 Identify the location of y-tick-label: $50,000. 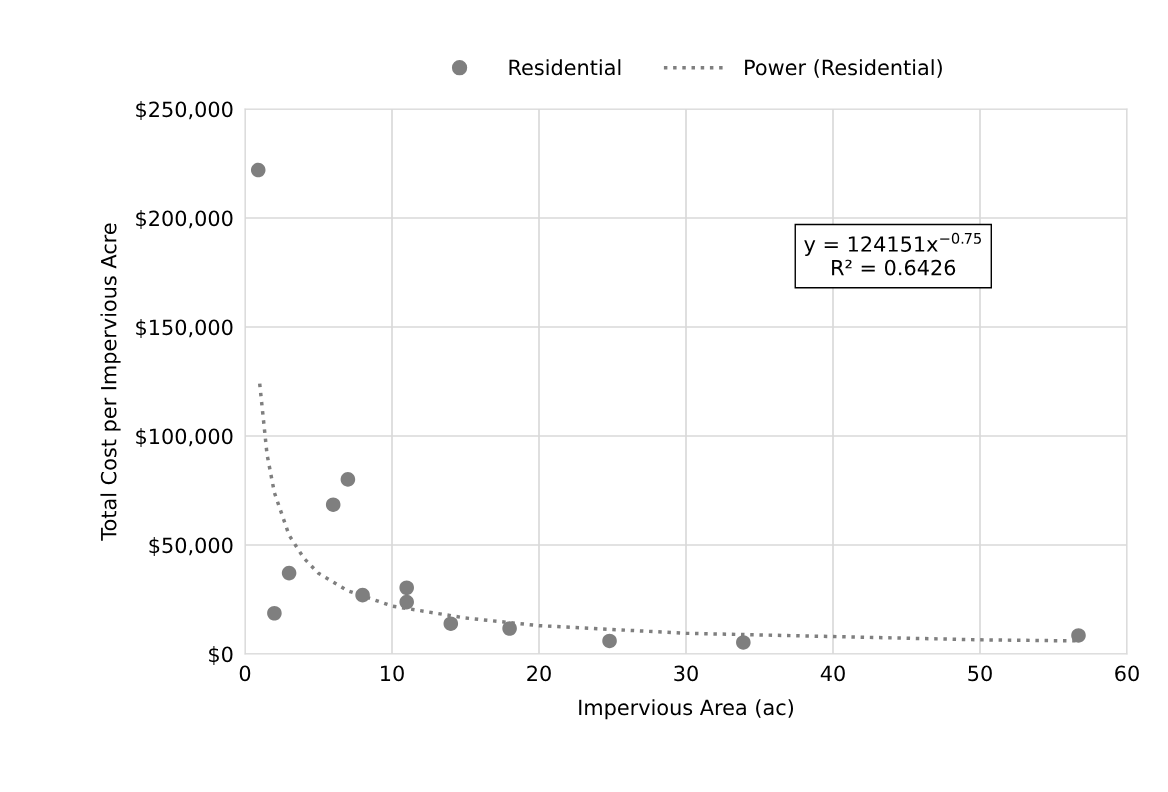
(191, 546).